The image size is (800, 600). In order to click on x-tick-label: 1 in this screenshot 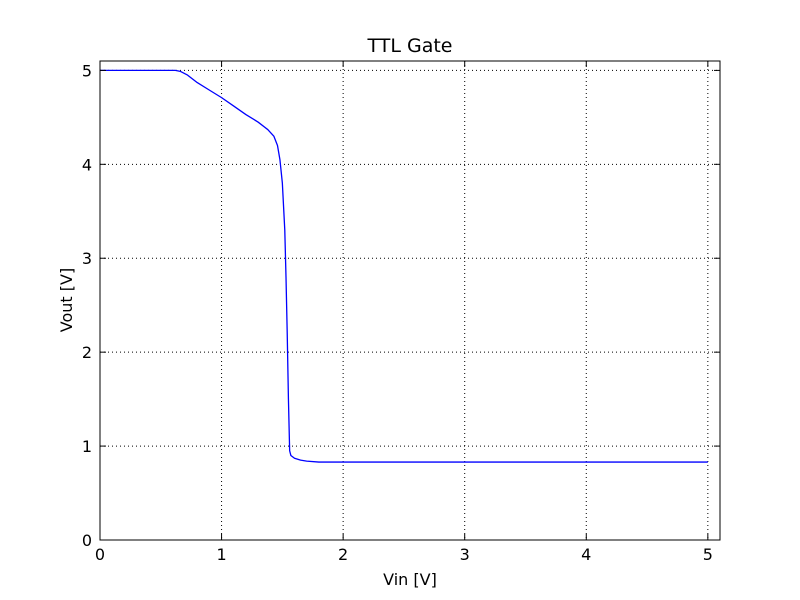, I will do `click(221, 554)`.